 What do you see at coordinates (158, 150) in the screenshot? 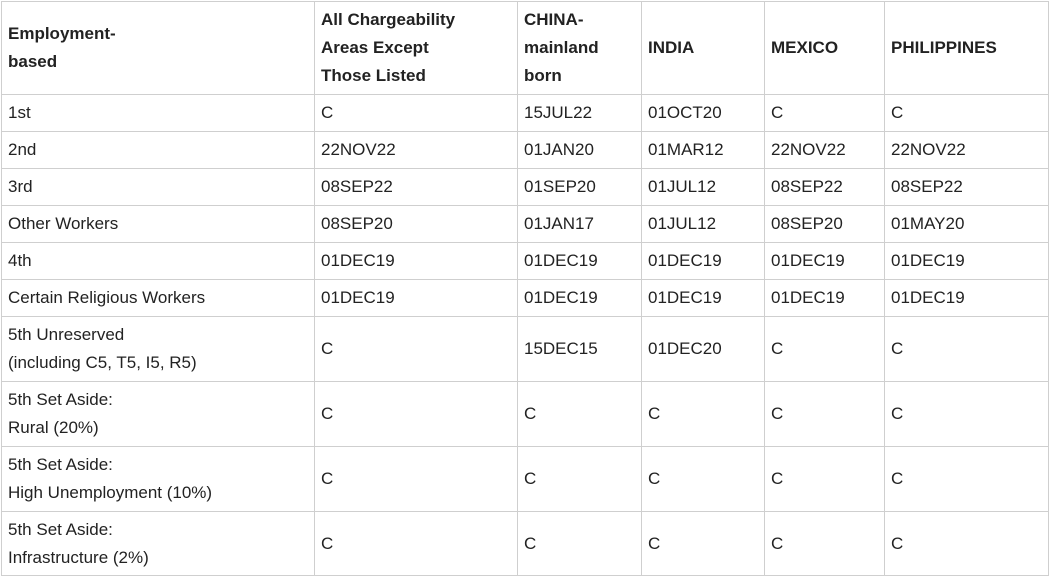
I see `category-cell: 2nd` at bounding box center [158, 150].